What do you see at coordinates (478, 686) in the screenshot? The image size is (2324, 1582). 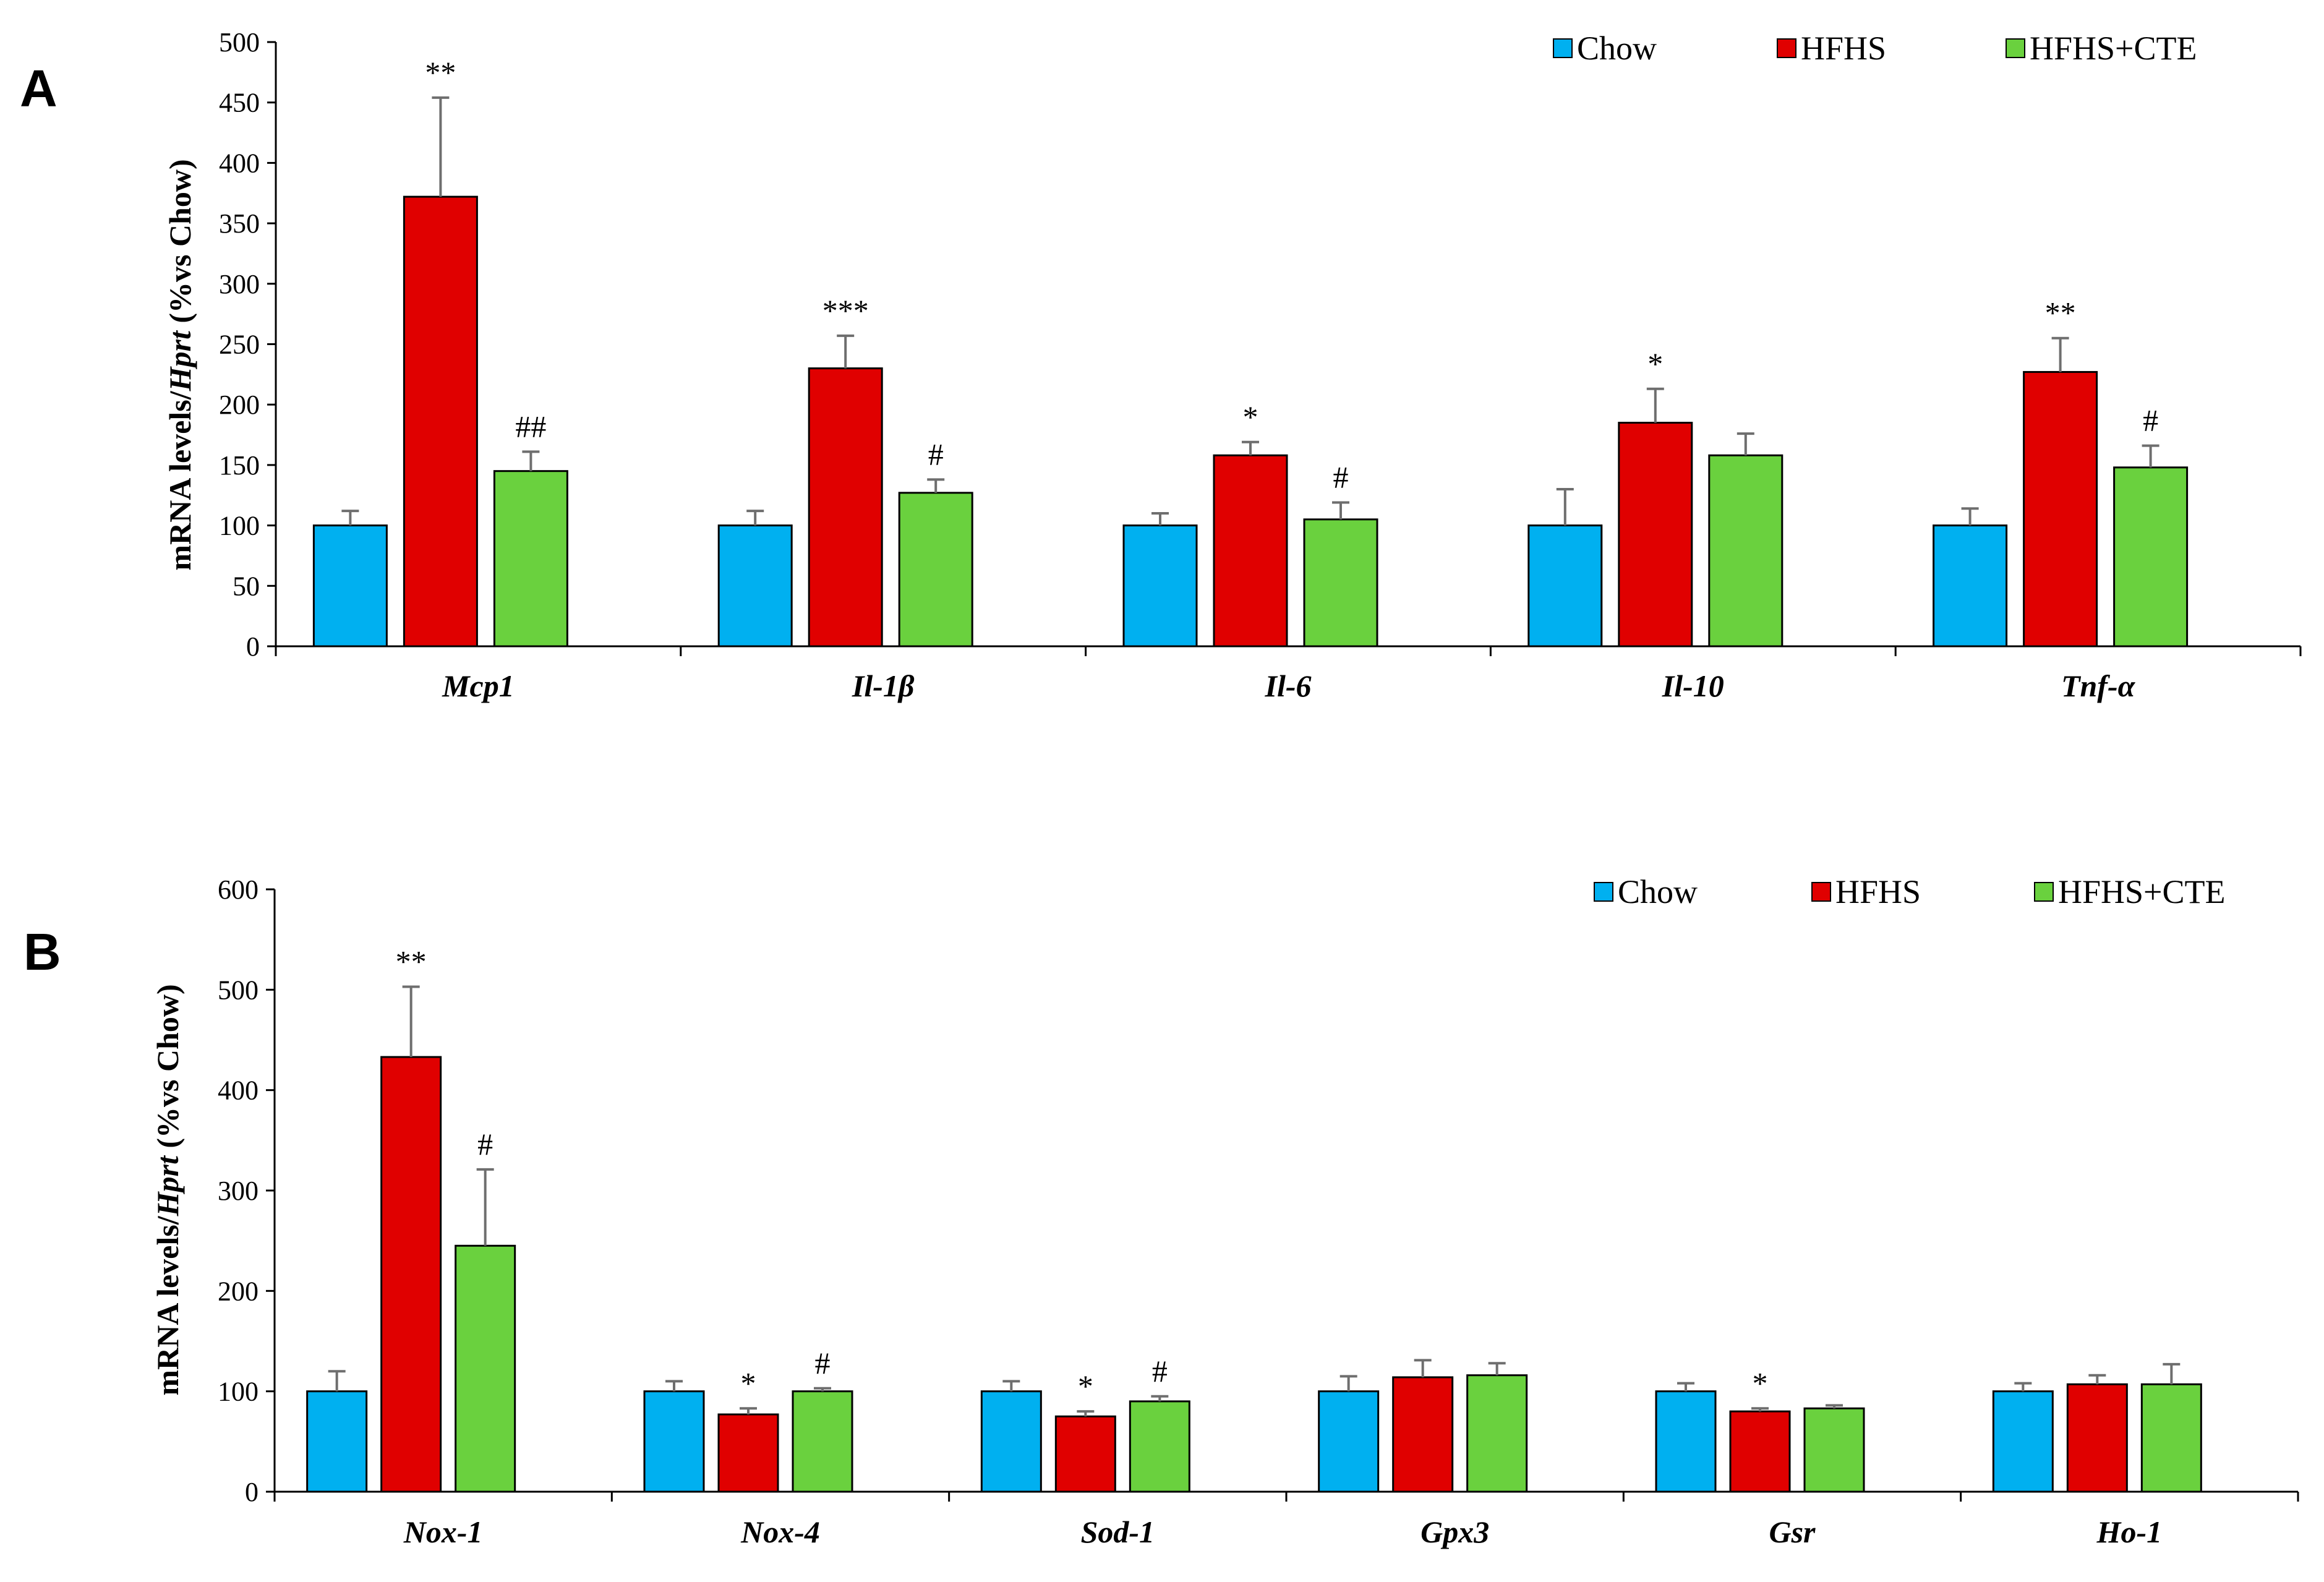 I see `panel-a-category-label: Mcp1` at bounding box center [478, 686].